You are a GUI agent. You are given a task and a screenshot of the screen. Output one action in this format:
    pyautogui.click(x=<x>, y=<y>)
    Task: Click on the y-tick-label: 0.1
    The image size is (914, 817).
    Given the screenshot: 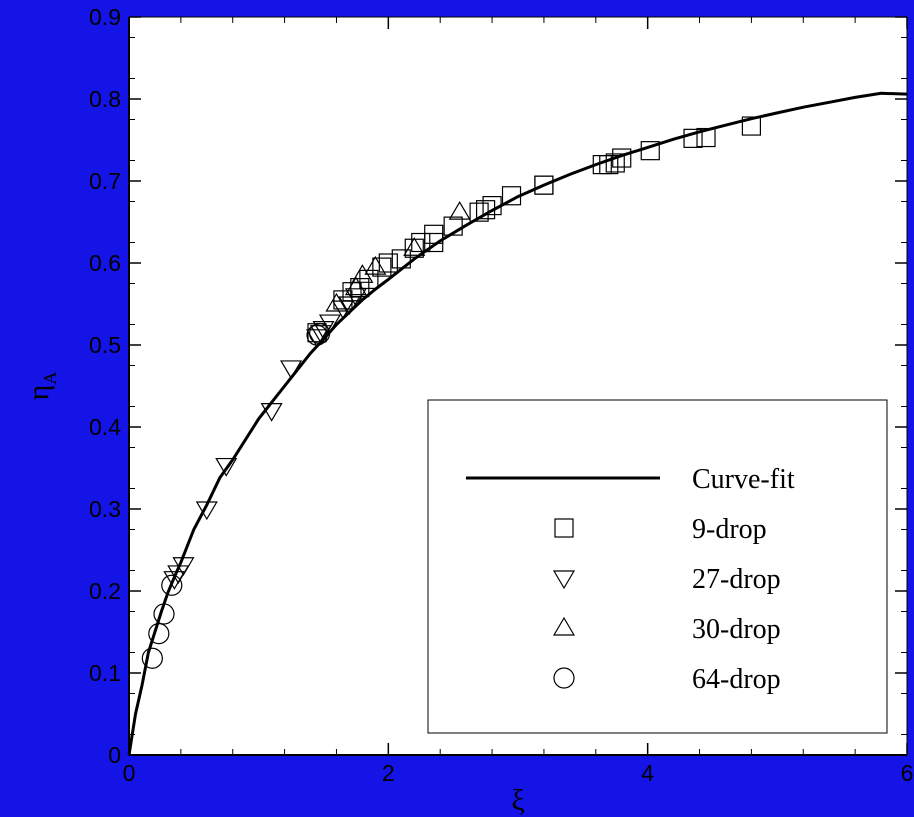 What is the action you would take?
    pyautogui.click(x=105, y=673)
    